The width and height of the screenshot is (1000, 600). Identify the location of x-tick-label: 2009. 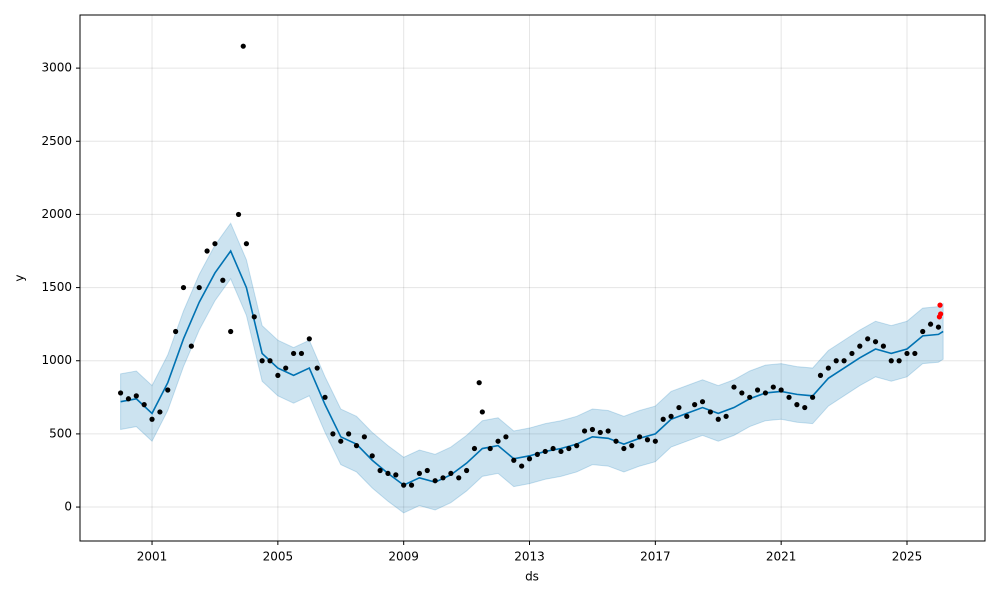
(403, 557).